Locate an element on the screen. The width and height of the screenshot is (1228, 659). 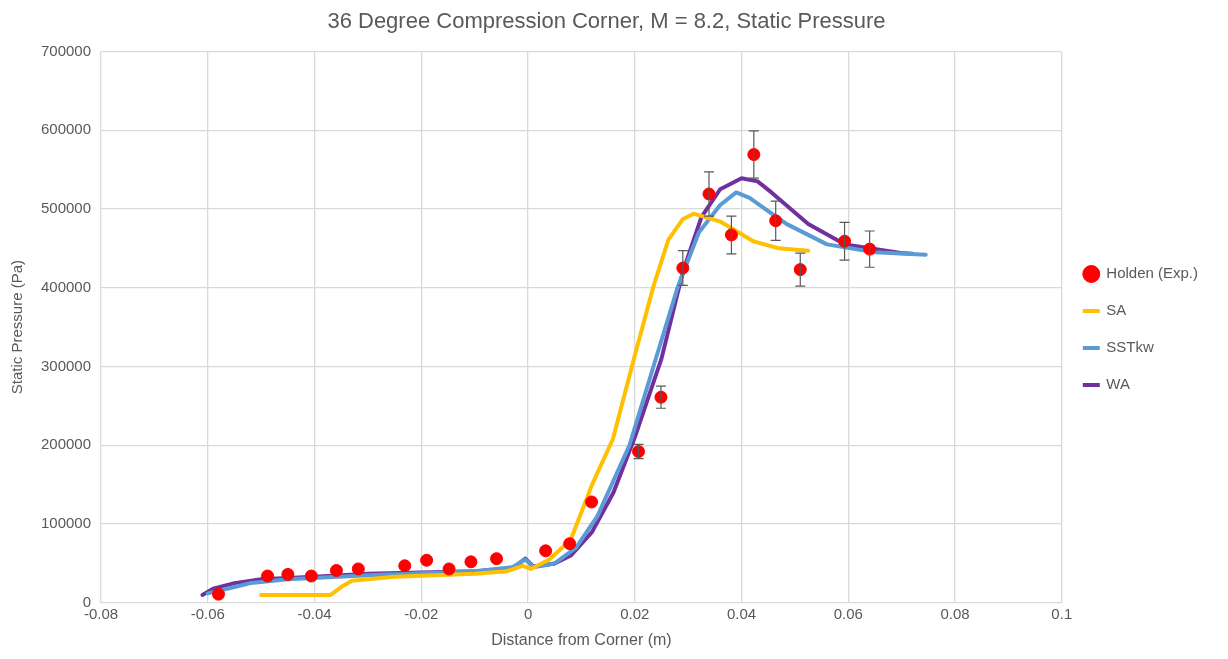
y-tick-label: 300000 is located at coordinates (66, 365).